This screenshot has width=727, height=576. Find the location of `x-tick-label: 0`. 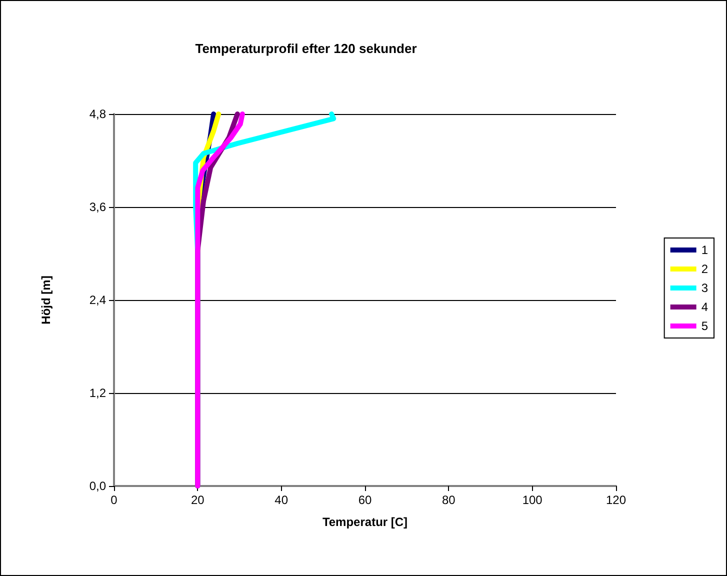

x-tick-label: 0 is located at coordinates (114, 500).